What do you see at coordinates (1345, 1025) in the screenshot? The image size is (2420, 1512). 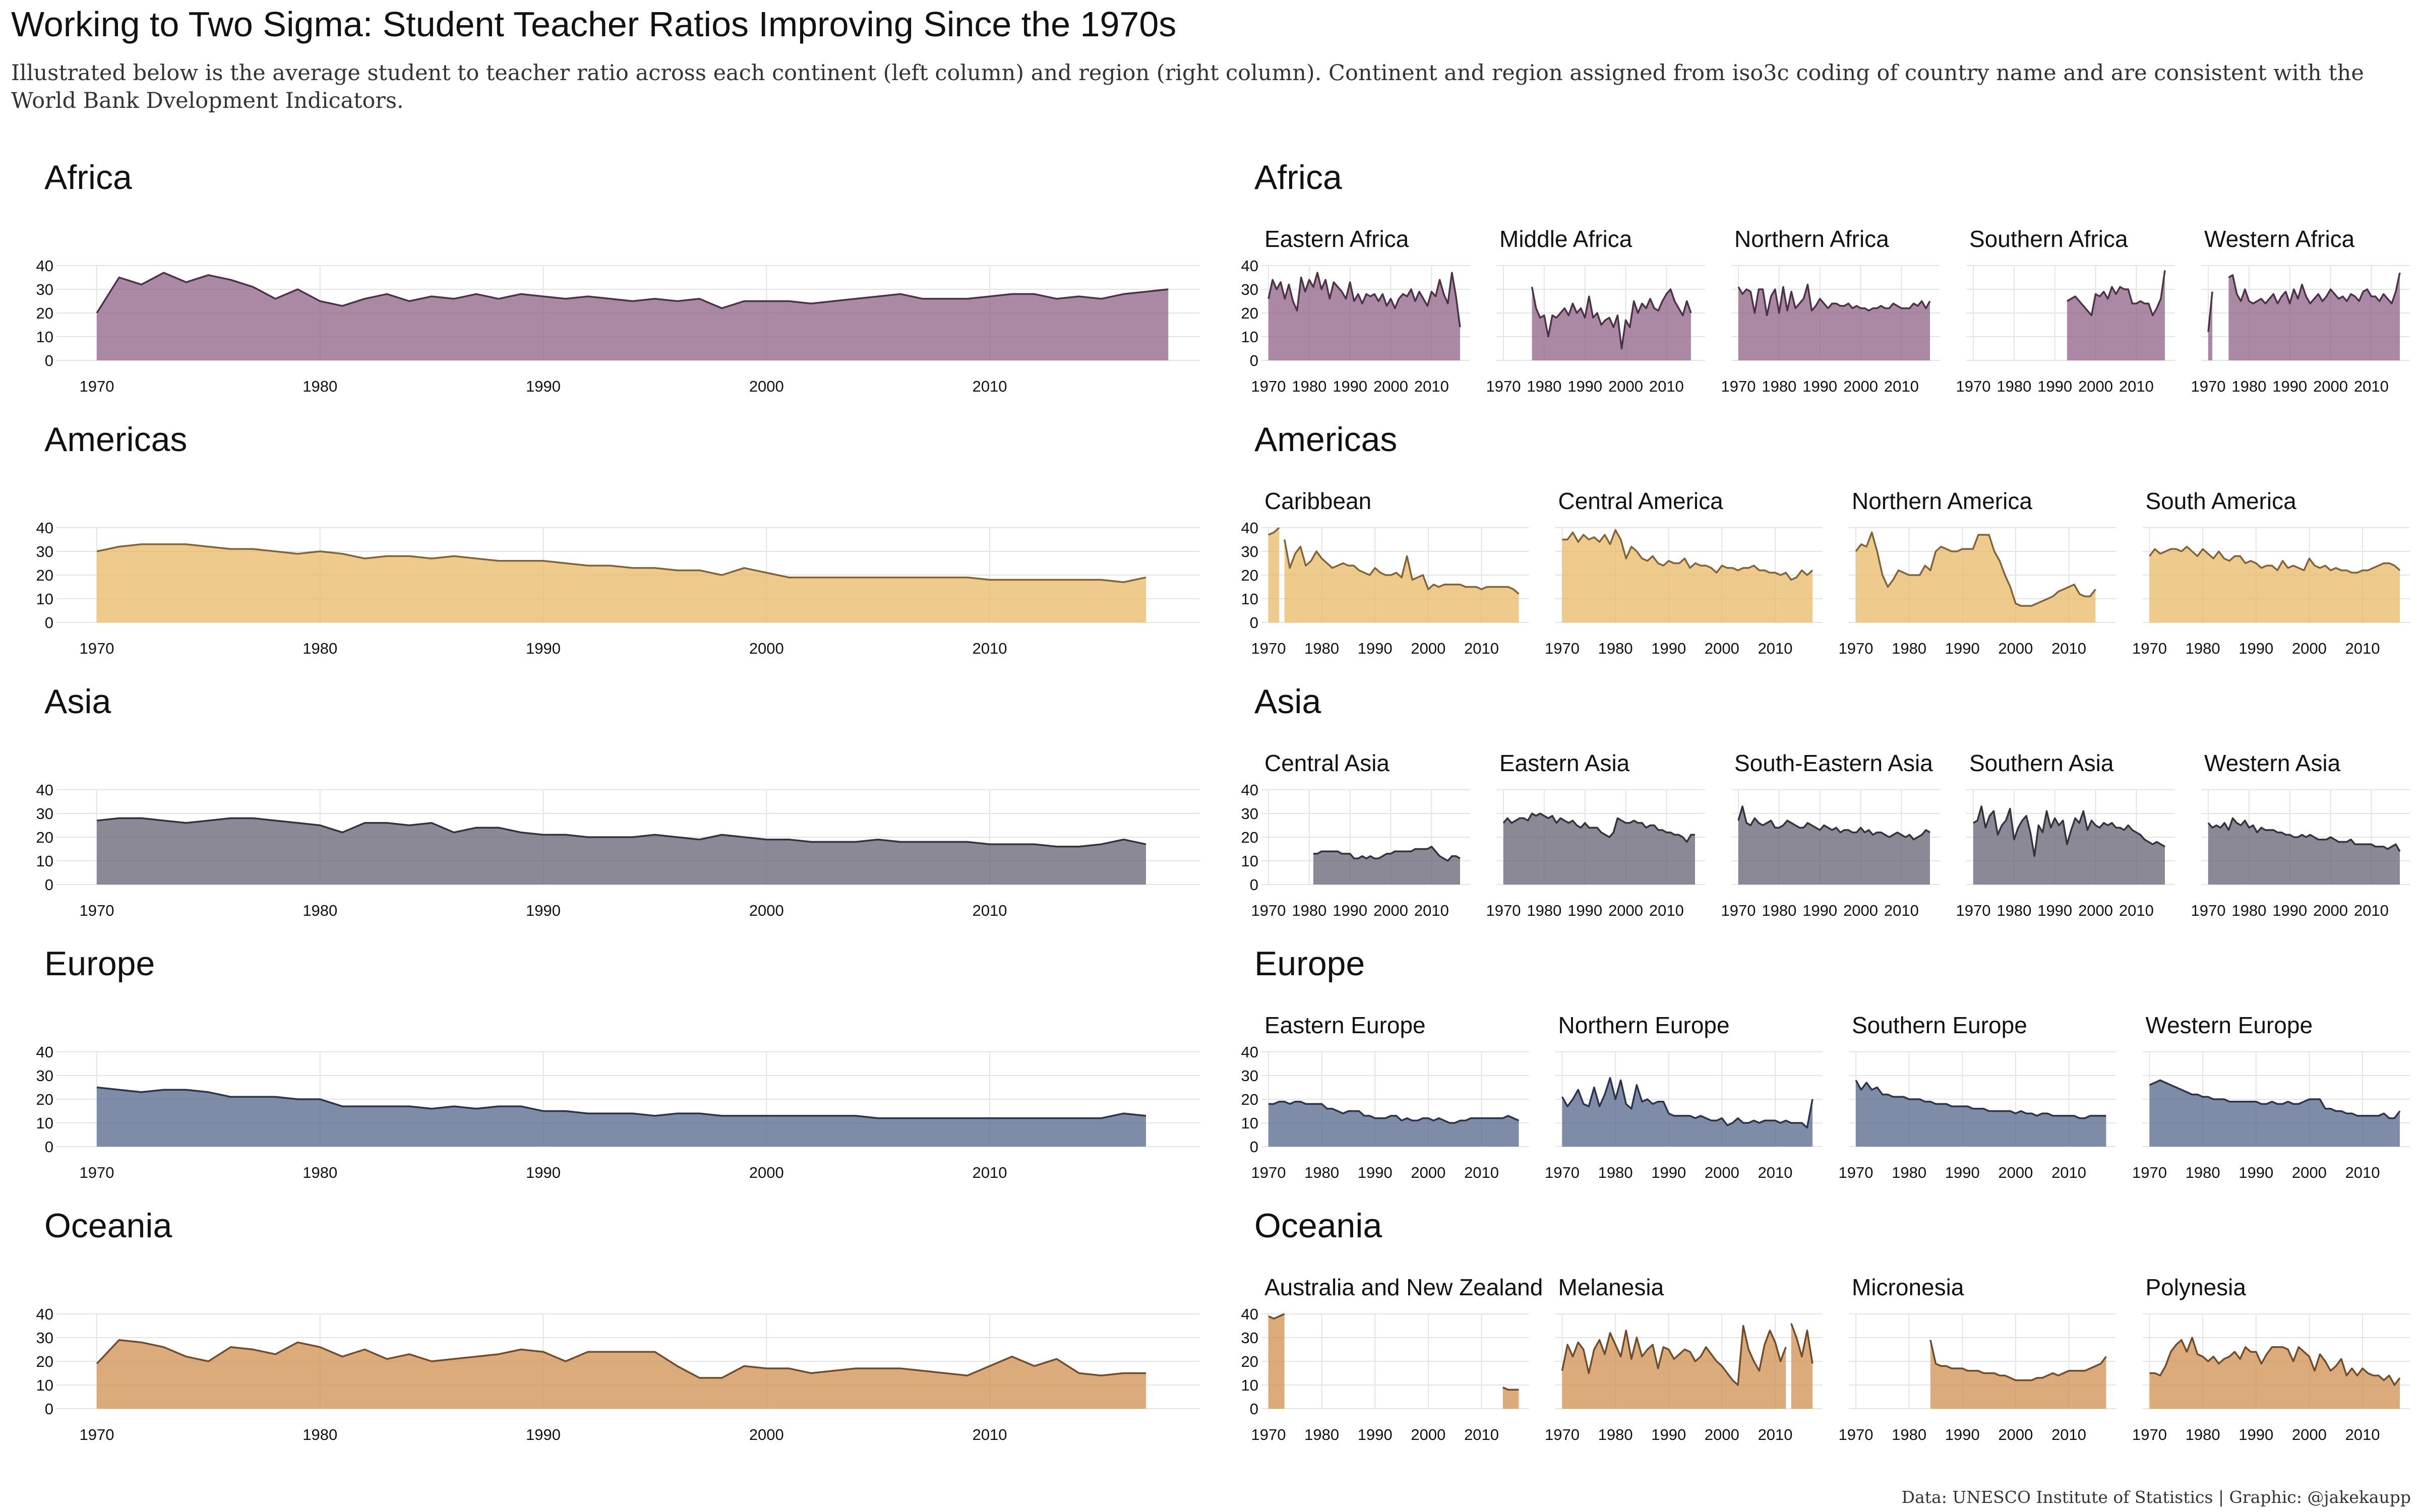 I see `region-title: Eastern Europe` at bounding box center [1345, 1025].